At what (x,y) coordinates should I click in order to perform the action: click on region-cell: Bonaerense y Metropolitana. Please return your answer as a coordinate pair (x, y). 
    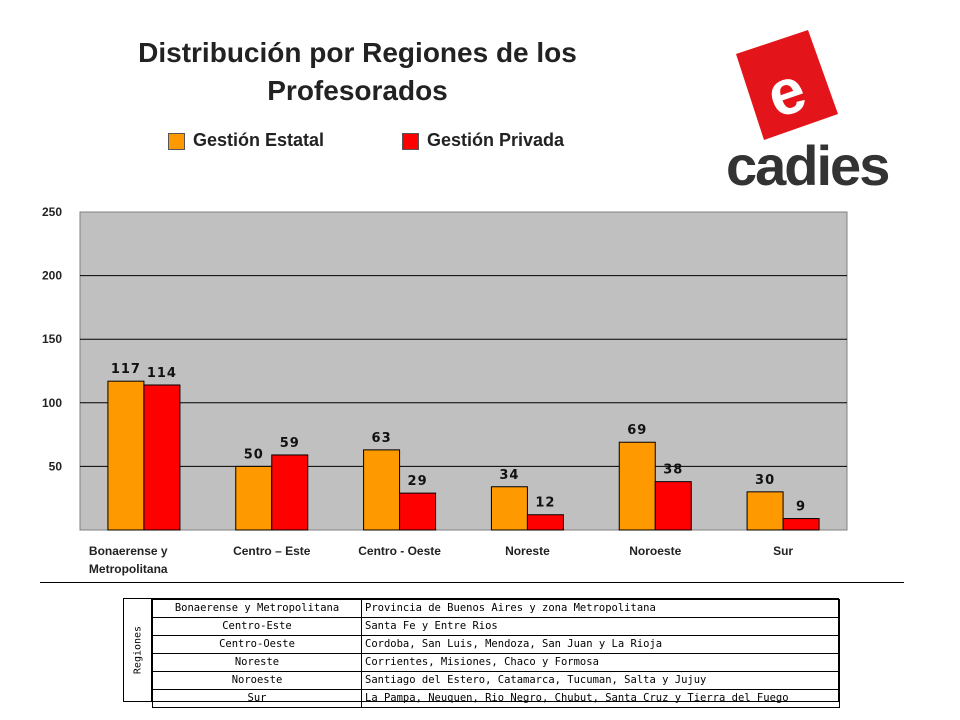
    Looking at the image, I should click on (257, 608).